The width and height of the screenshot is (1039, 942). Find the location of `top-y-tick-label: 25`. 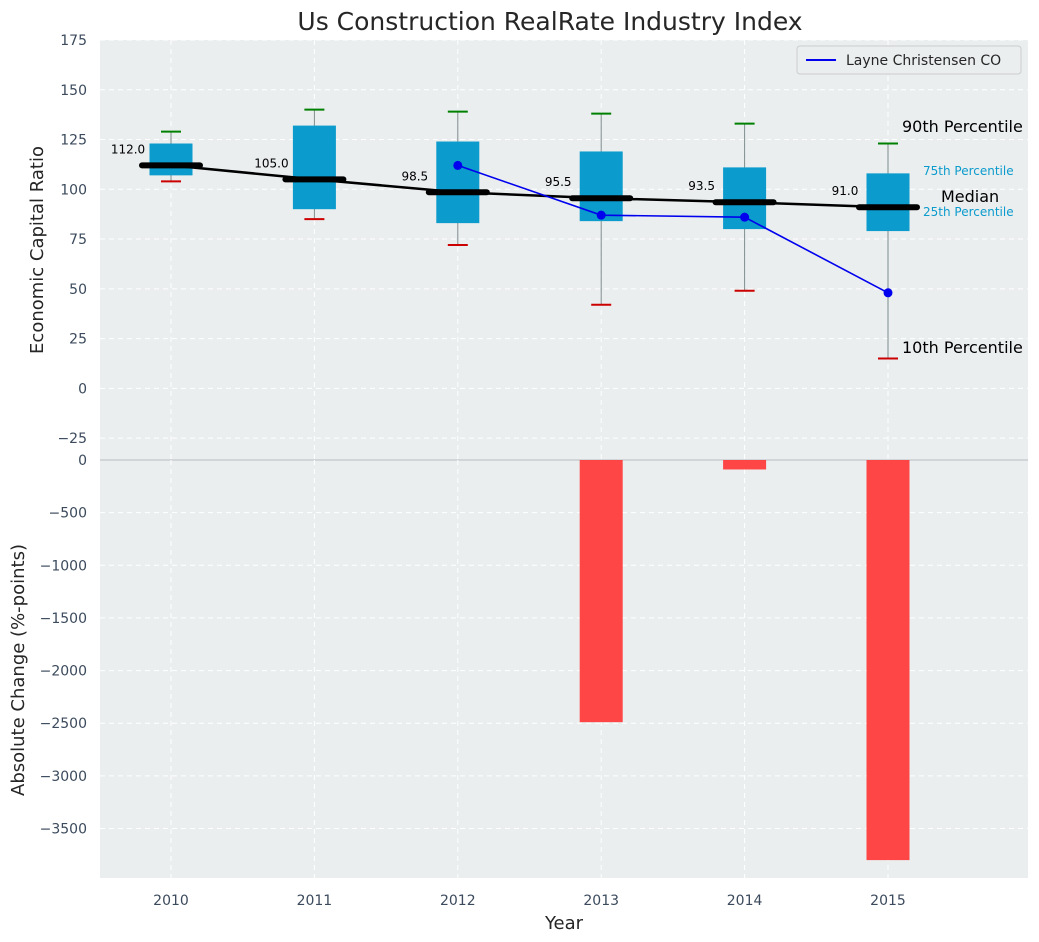

top-y-tick-label: 25 is located at coordinates (78, 340).